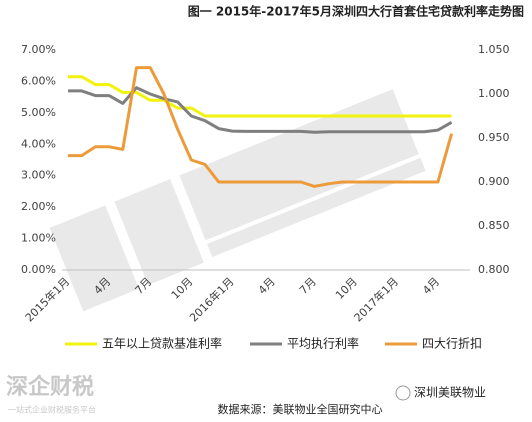  I want to click on footer-account: 深圳美联物业, so click(450, 393).